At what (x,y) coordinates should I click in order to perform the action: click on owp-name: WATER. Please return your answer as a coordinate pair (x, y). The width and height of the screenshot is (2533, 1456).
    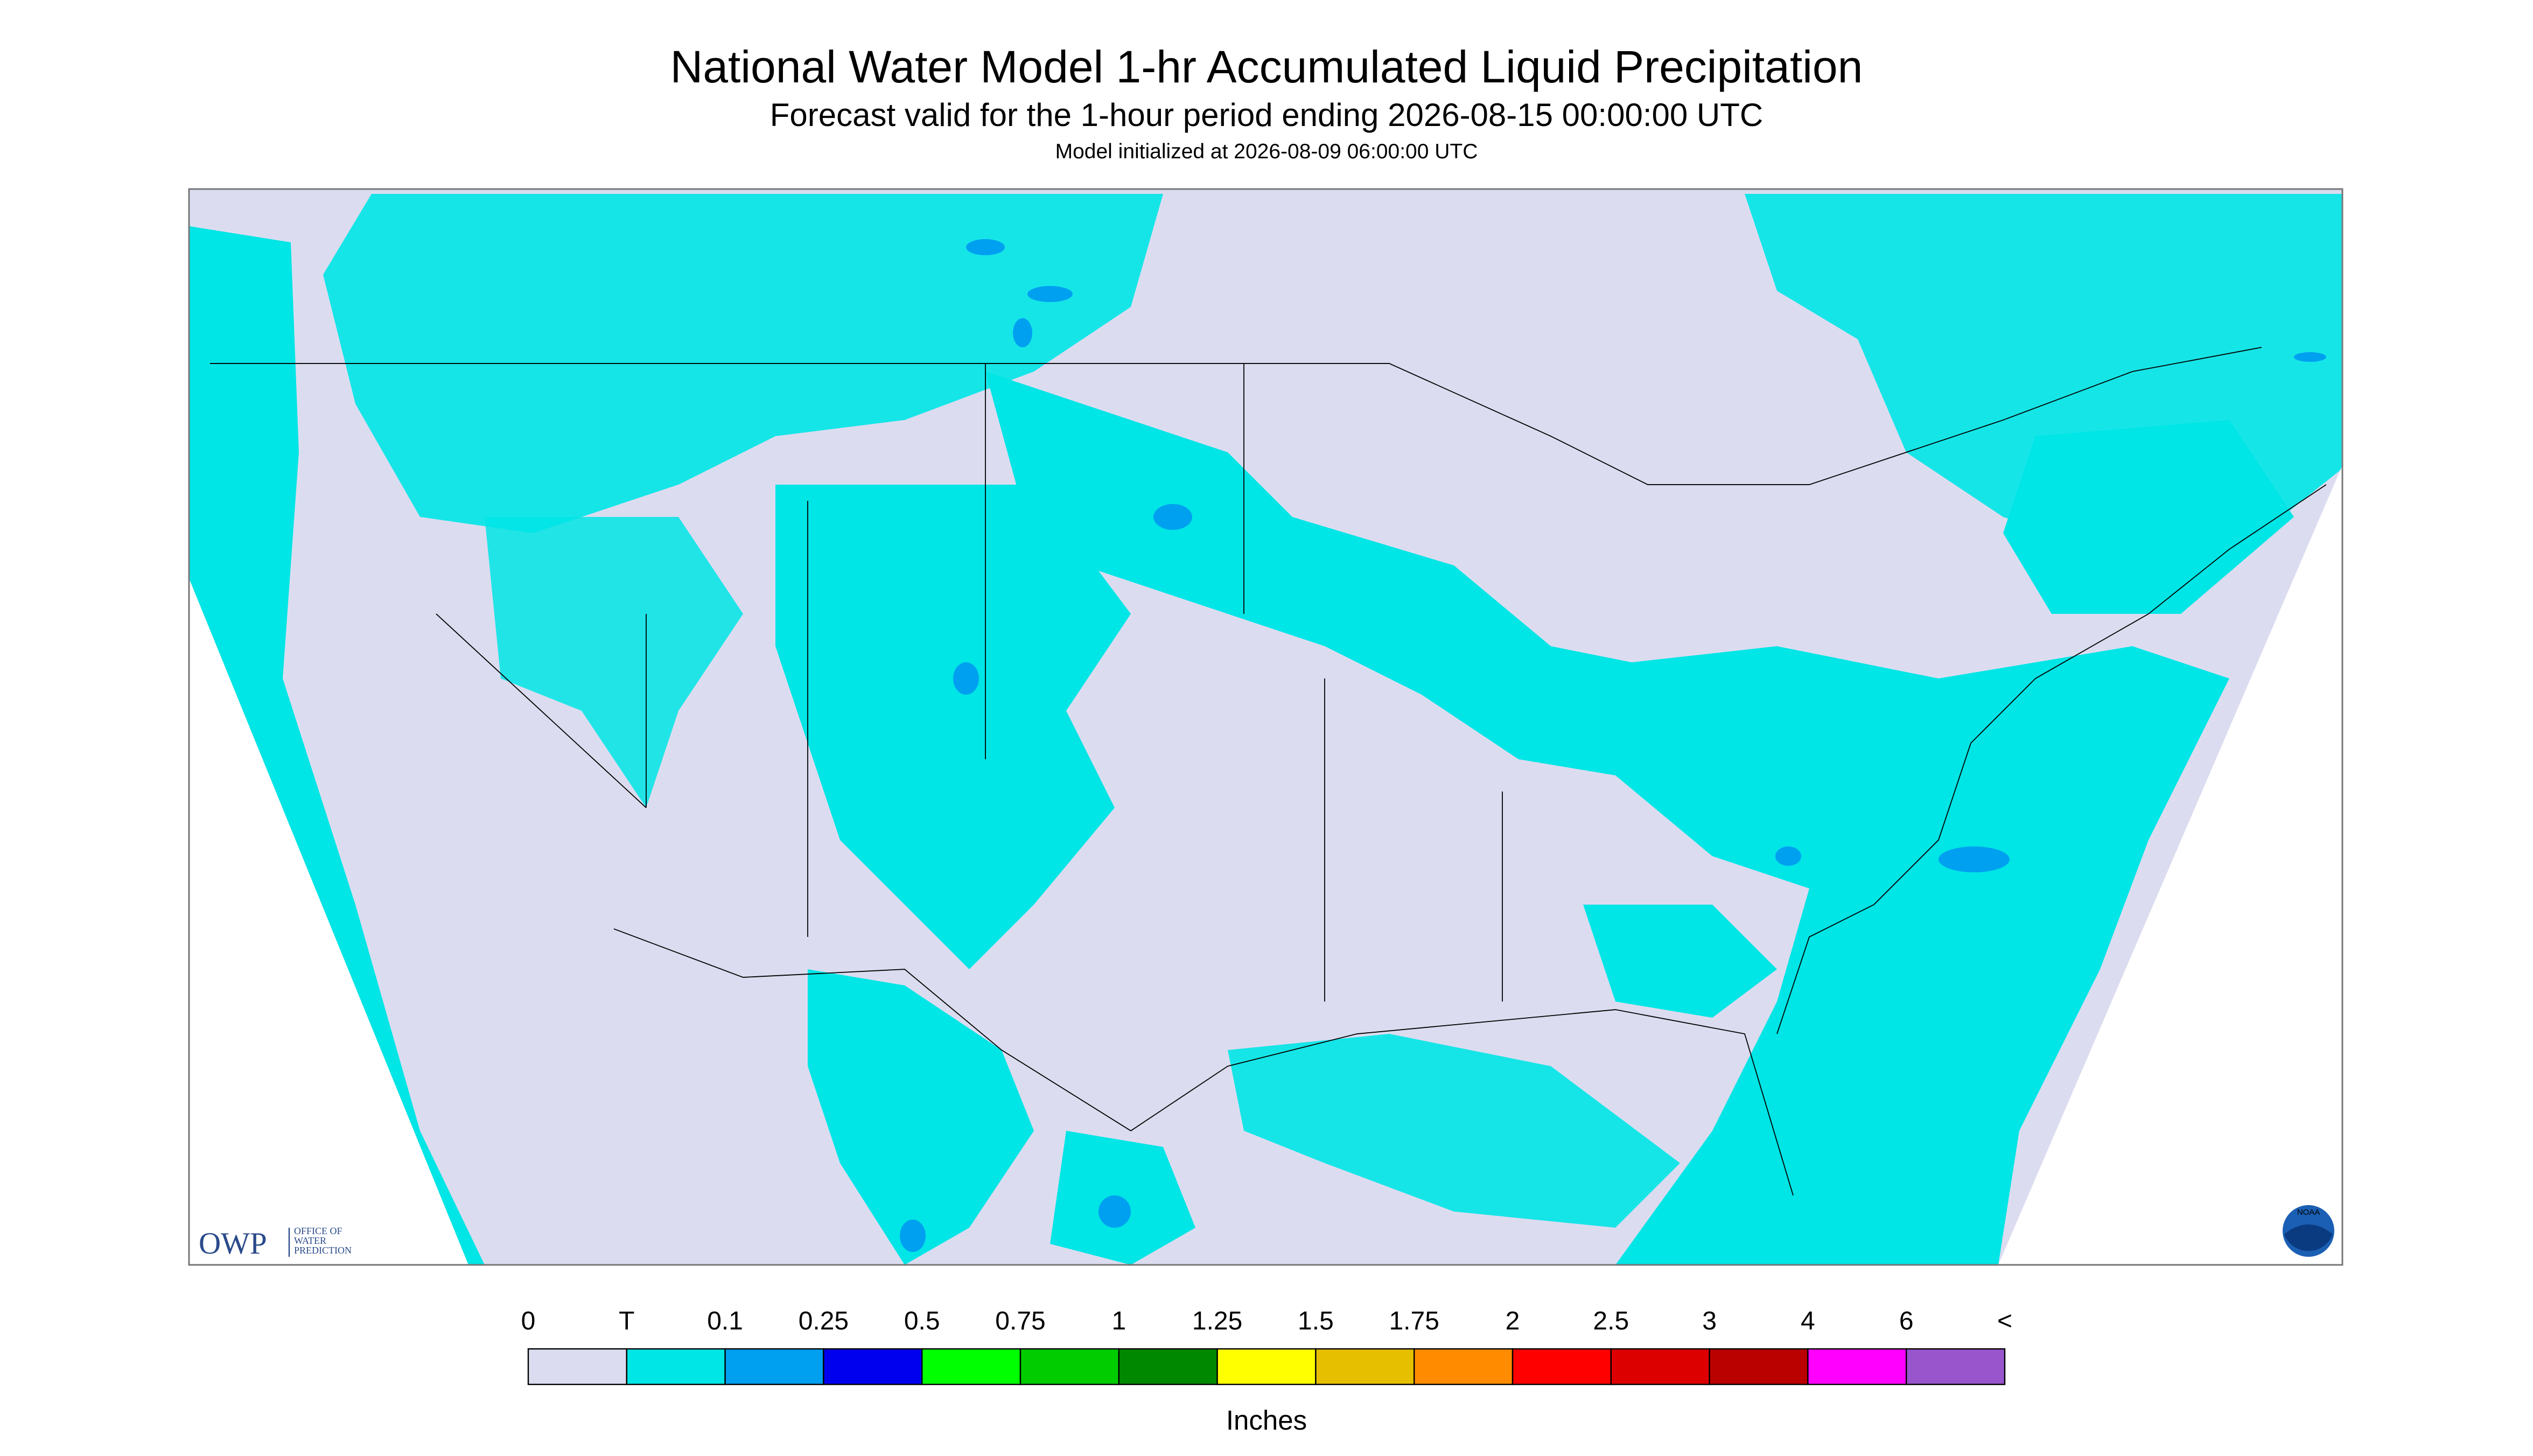
    Looking at the image, I should click on (310, 1240).